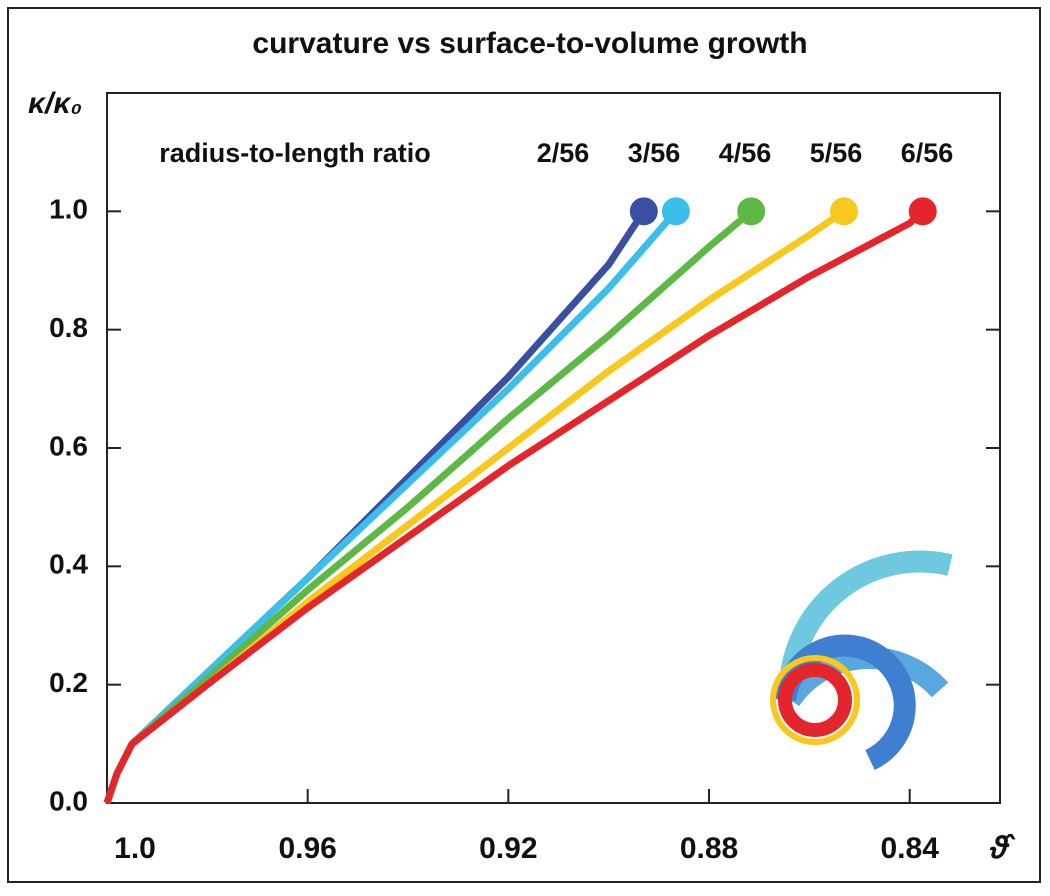 This screenshot has height=896, width=1050. Describe the element at coordinates (135, 848) in the screenshot. I see `x-tick-label: 1.0` at that location.